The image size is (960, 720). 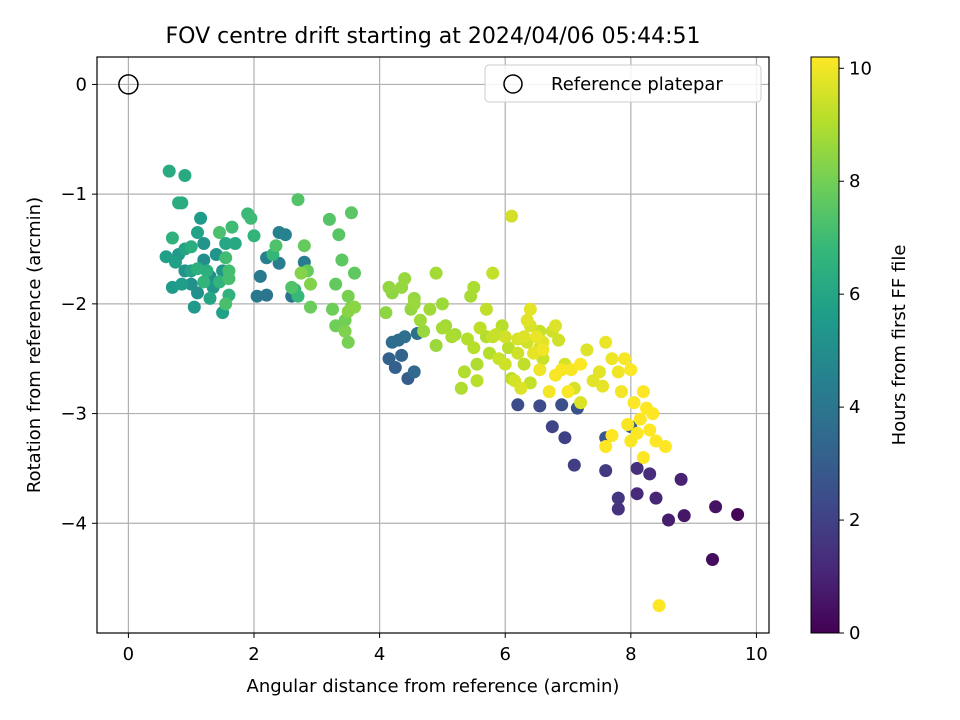 I want to click on x-tick-label: 10, so click(x=756, y=654).